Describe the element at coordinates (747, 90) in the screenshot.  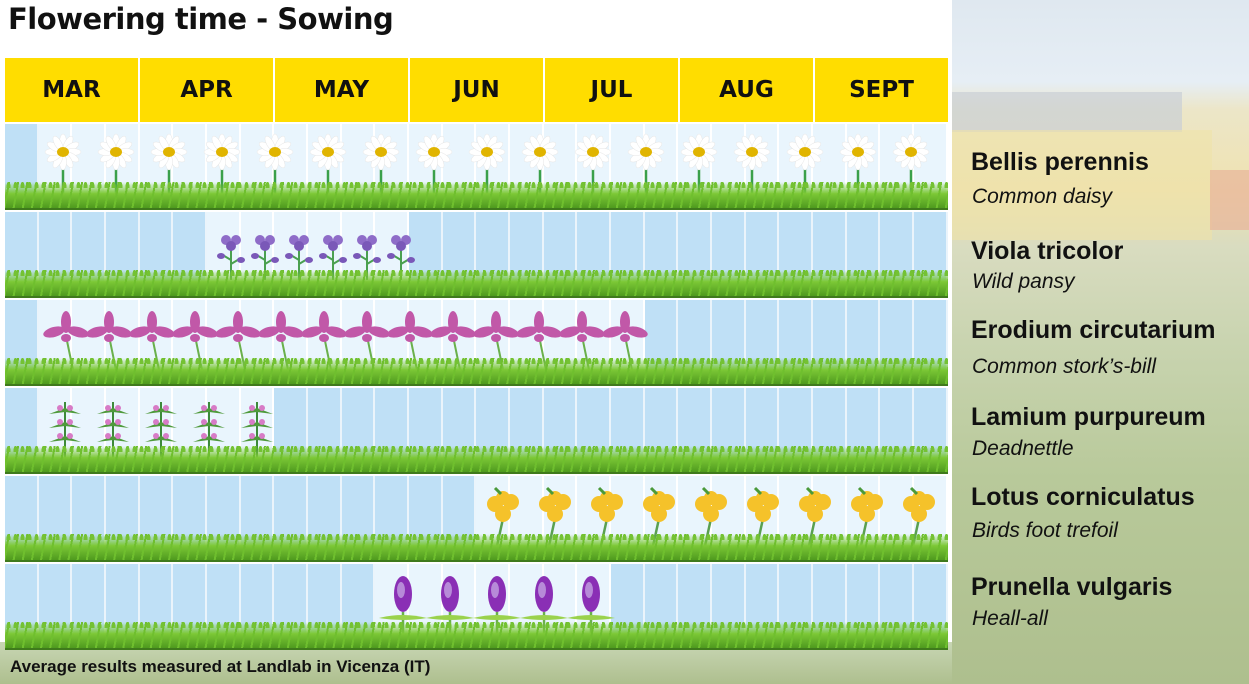
I see `month-label: AUG` at that location.